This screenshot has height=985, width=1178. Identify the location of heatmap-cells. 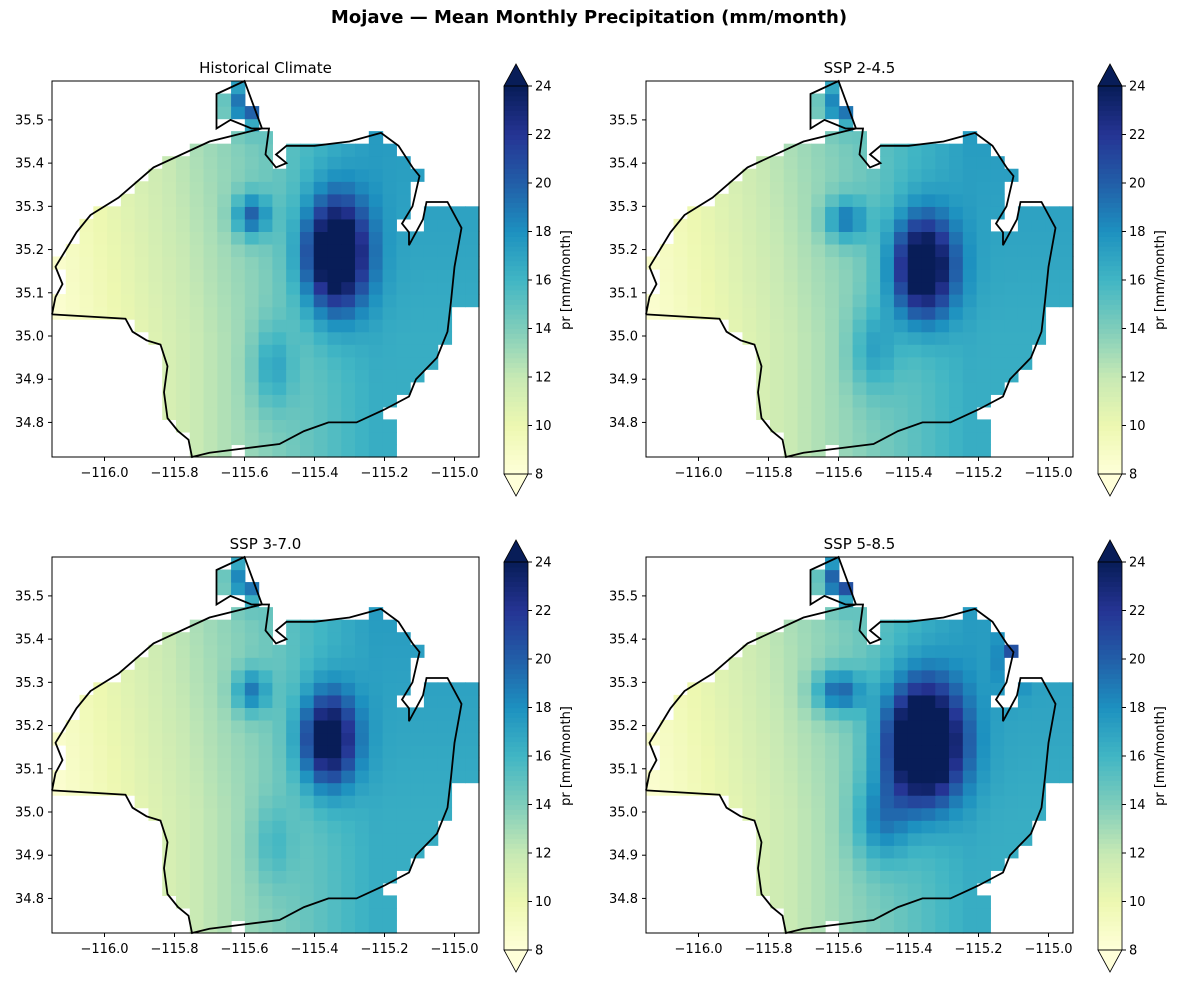
(266, 269).